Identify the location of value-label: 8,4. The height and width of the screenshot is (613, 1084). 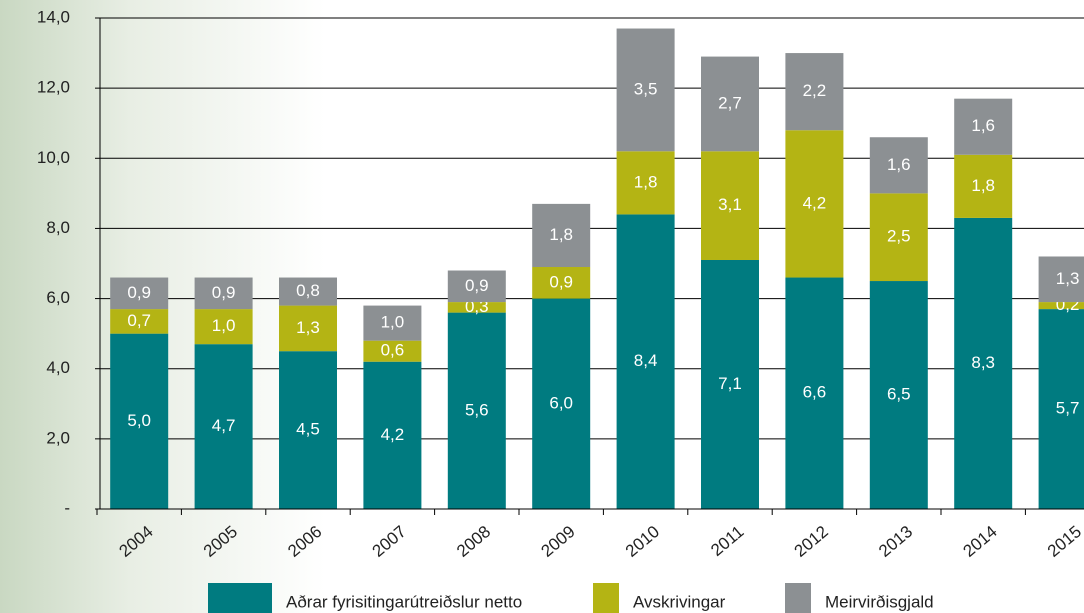
(646, 360).